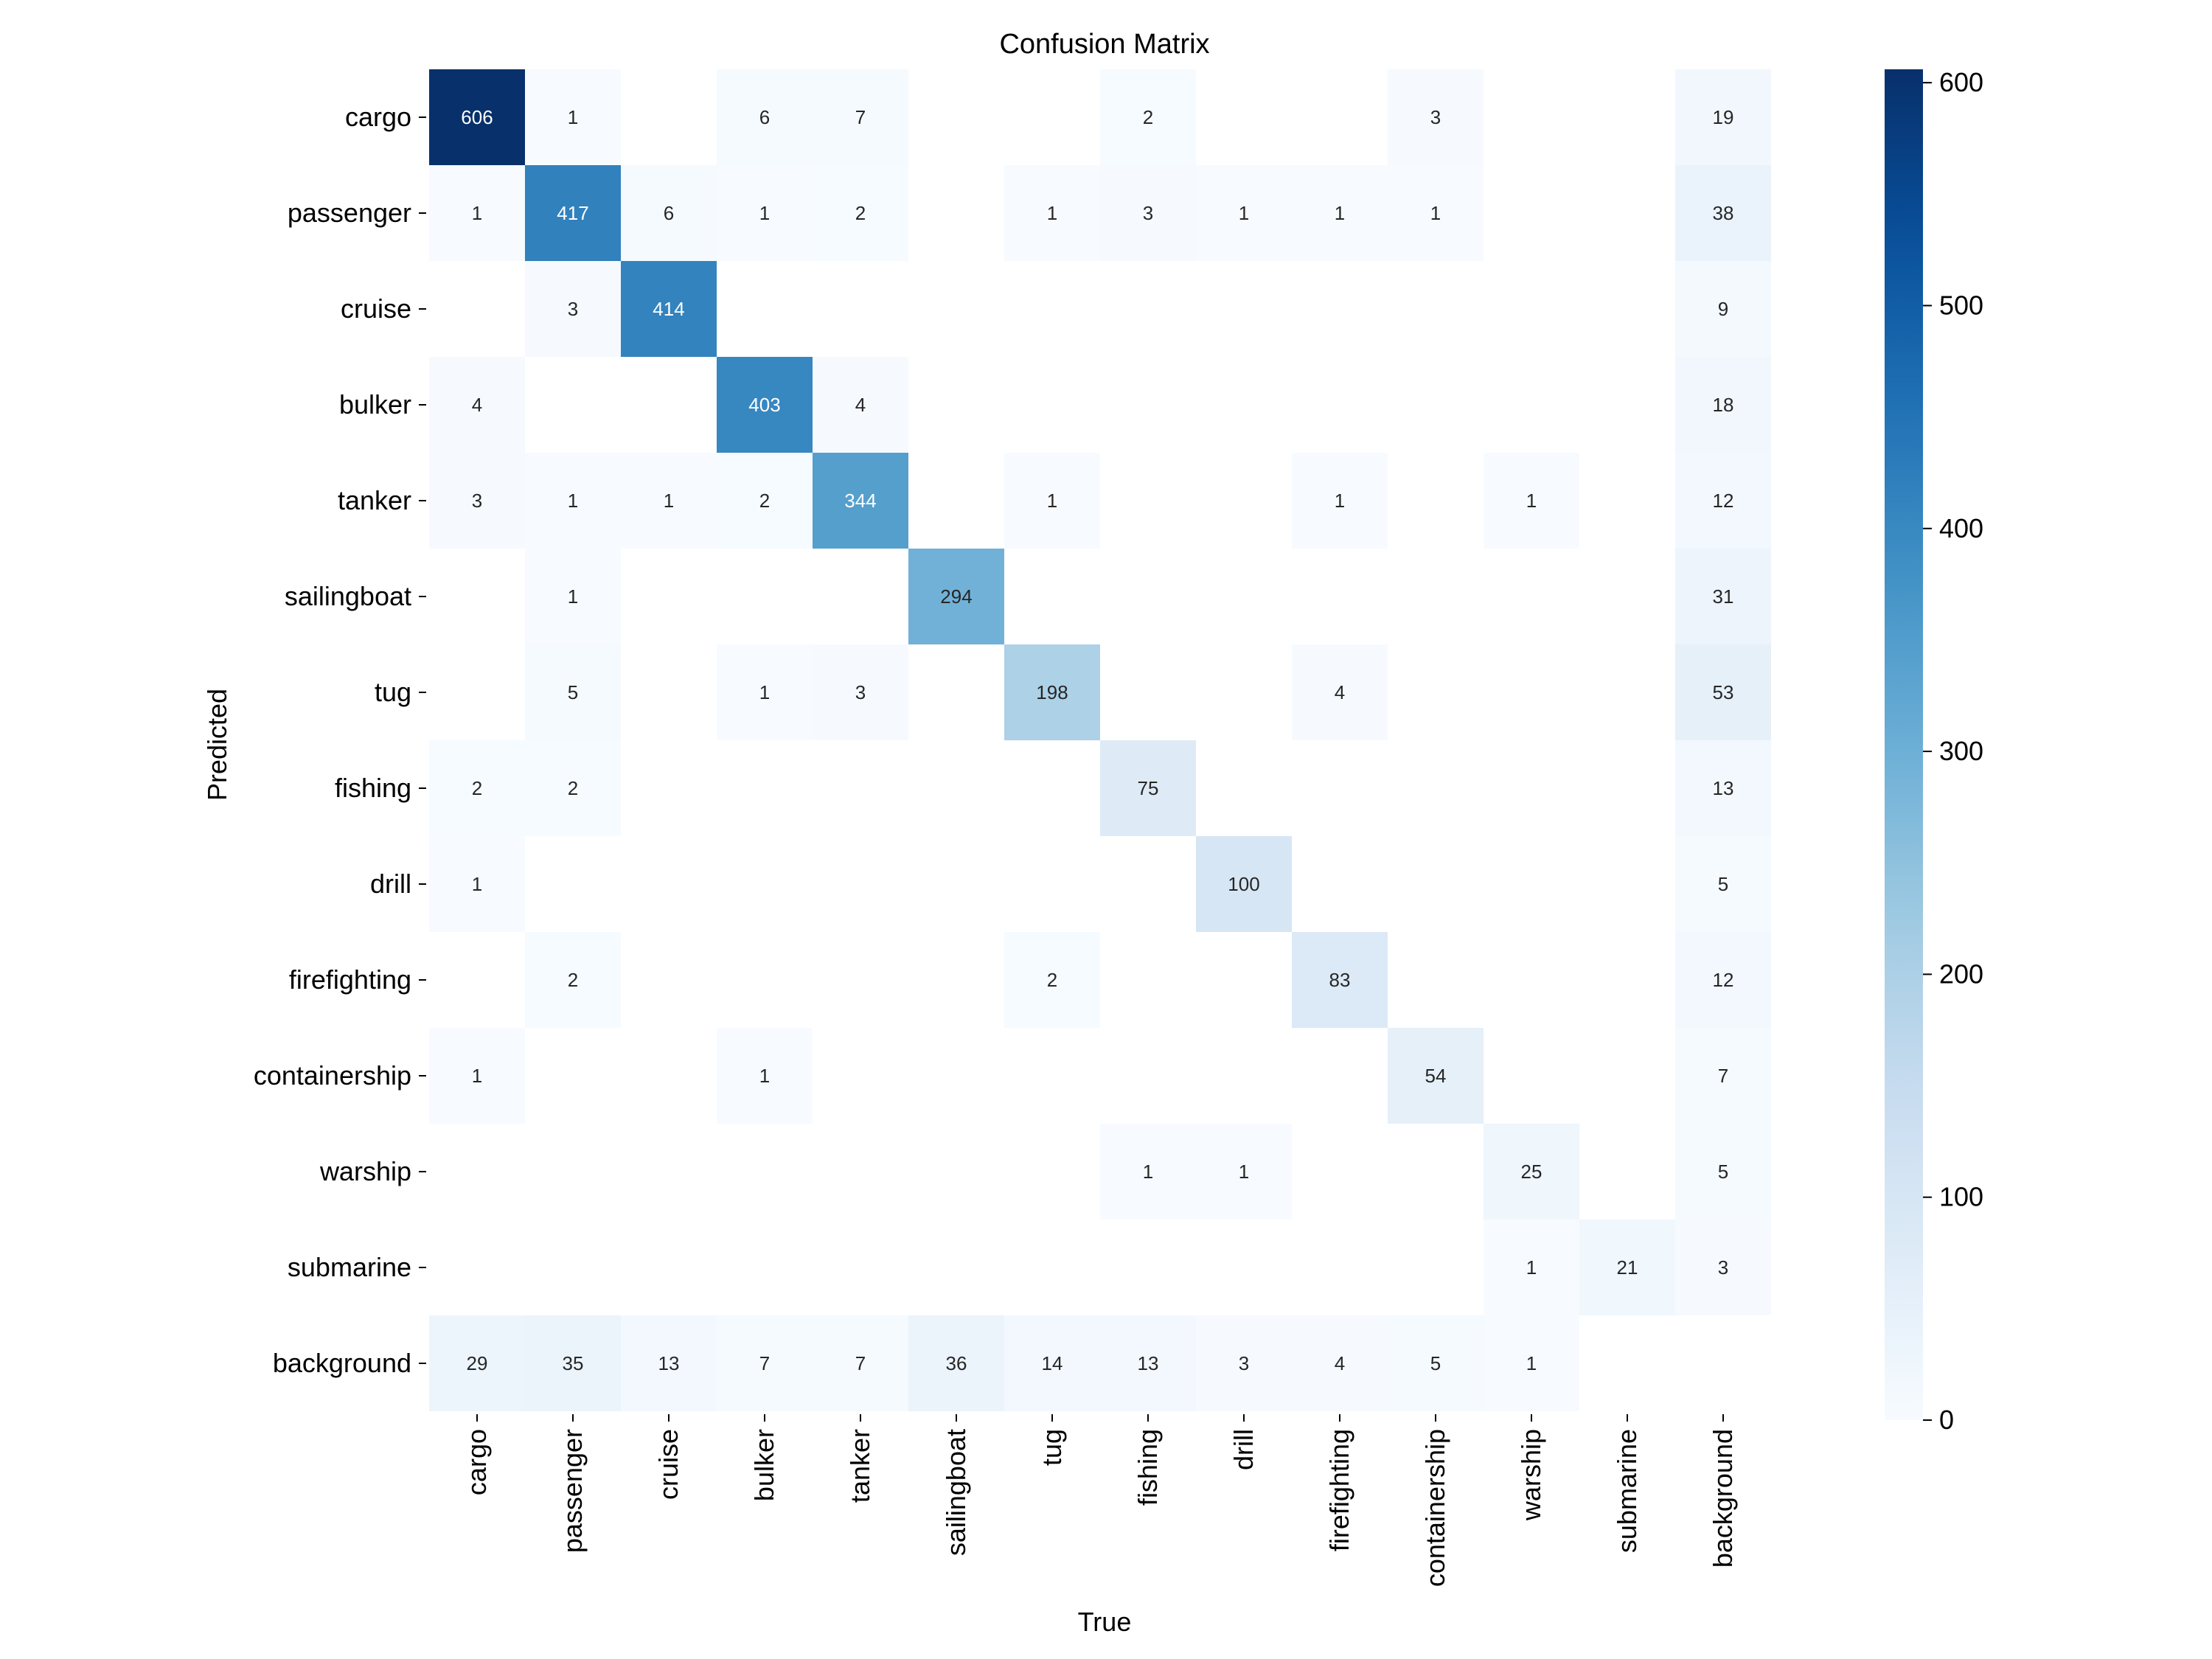 The width and height of the screenshot is (2212, 1659). What do you see at coordinates (477, 1363) in the screenshot?
I see `cell-value-label: 29` at bounding box center [477, 1363].